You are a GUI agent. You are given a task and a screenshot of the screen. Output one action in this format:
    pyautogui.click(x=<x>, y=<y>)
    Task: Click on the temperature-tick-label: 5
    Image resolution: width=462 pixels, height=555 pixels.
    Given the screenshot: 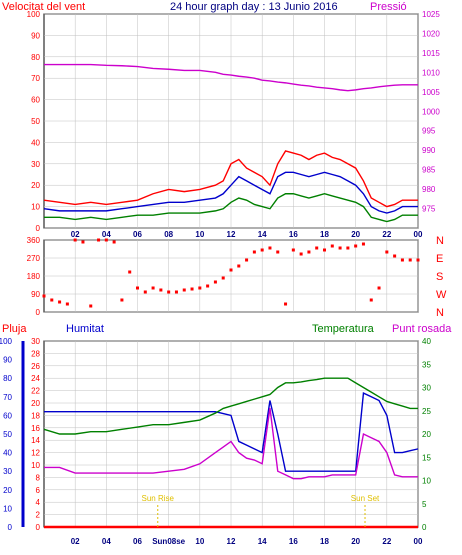 What is the action you would take?
    pyautogui.click(x=424, y=504)
    